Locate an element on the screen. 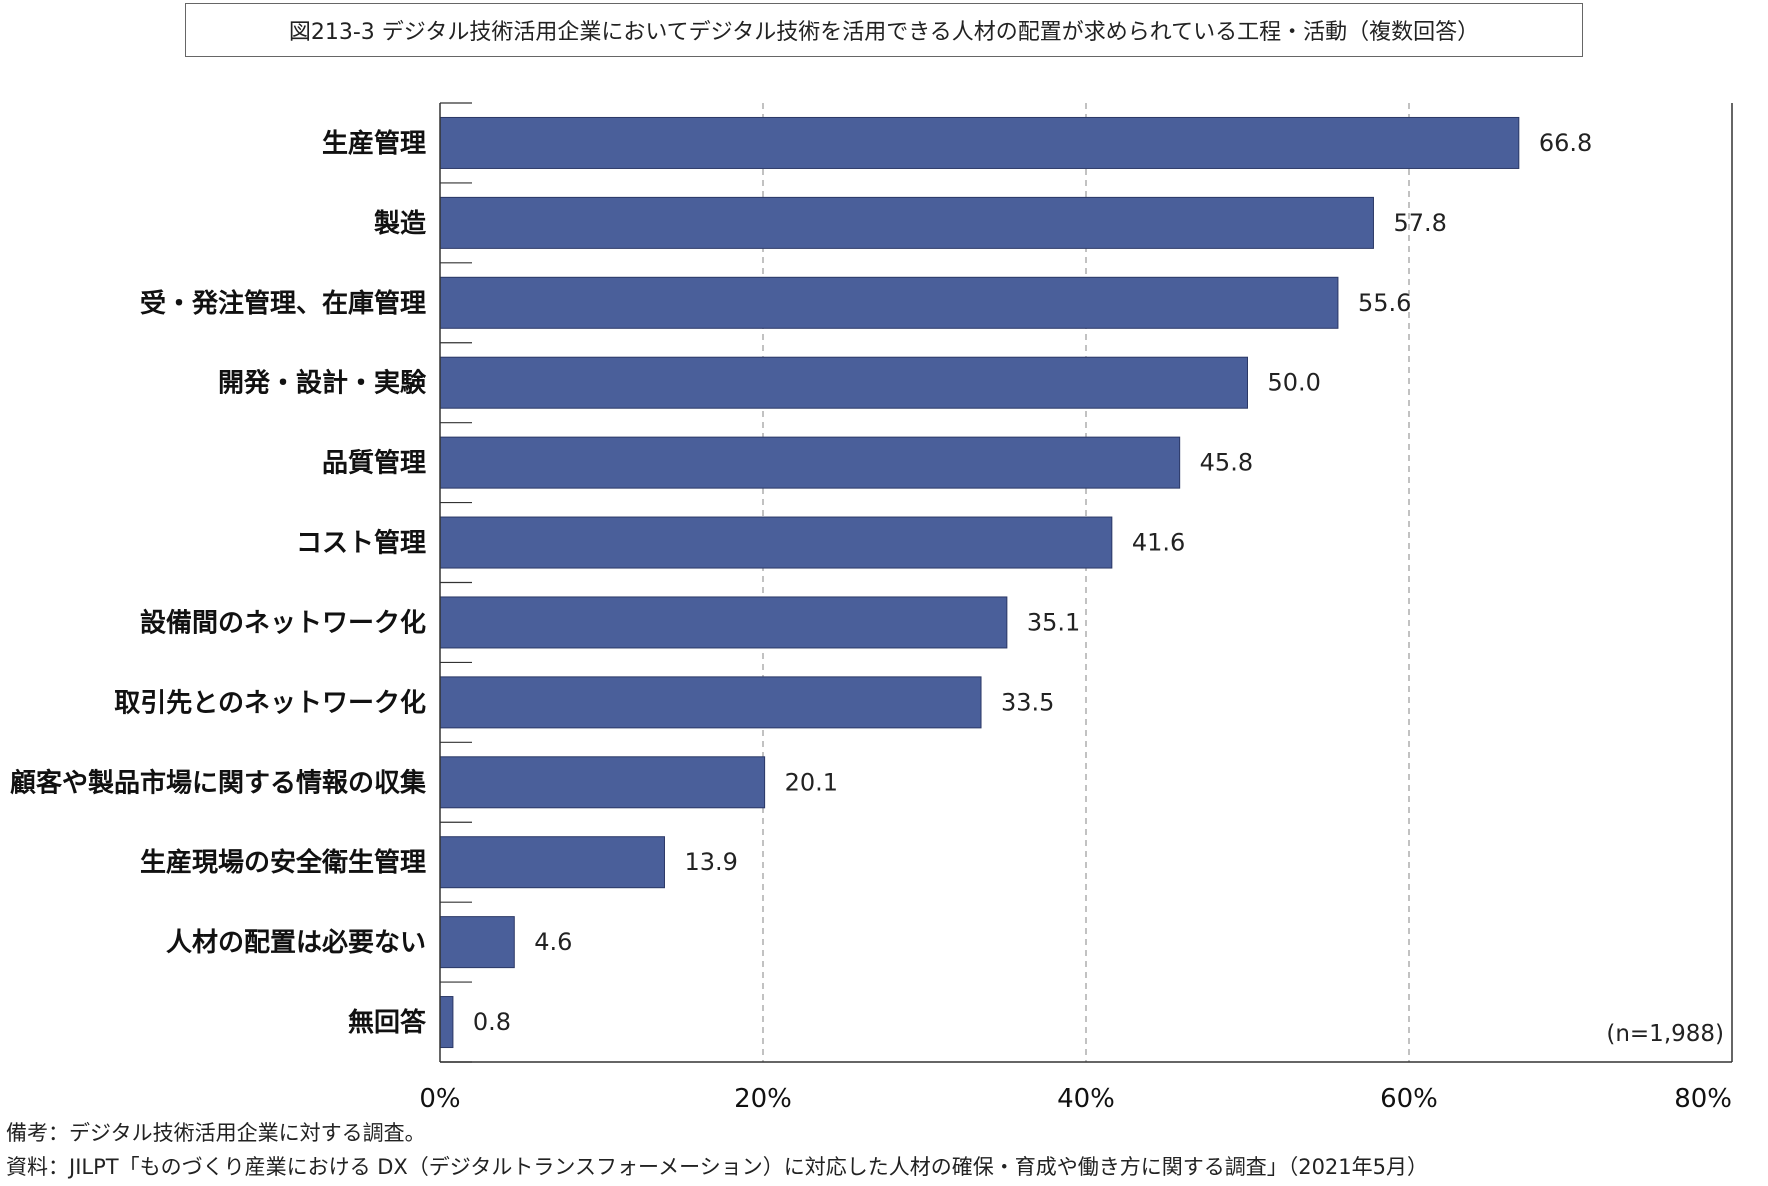  value-label: 0.8 is located at coordinates (492, 1022).